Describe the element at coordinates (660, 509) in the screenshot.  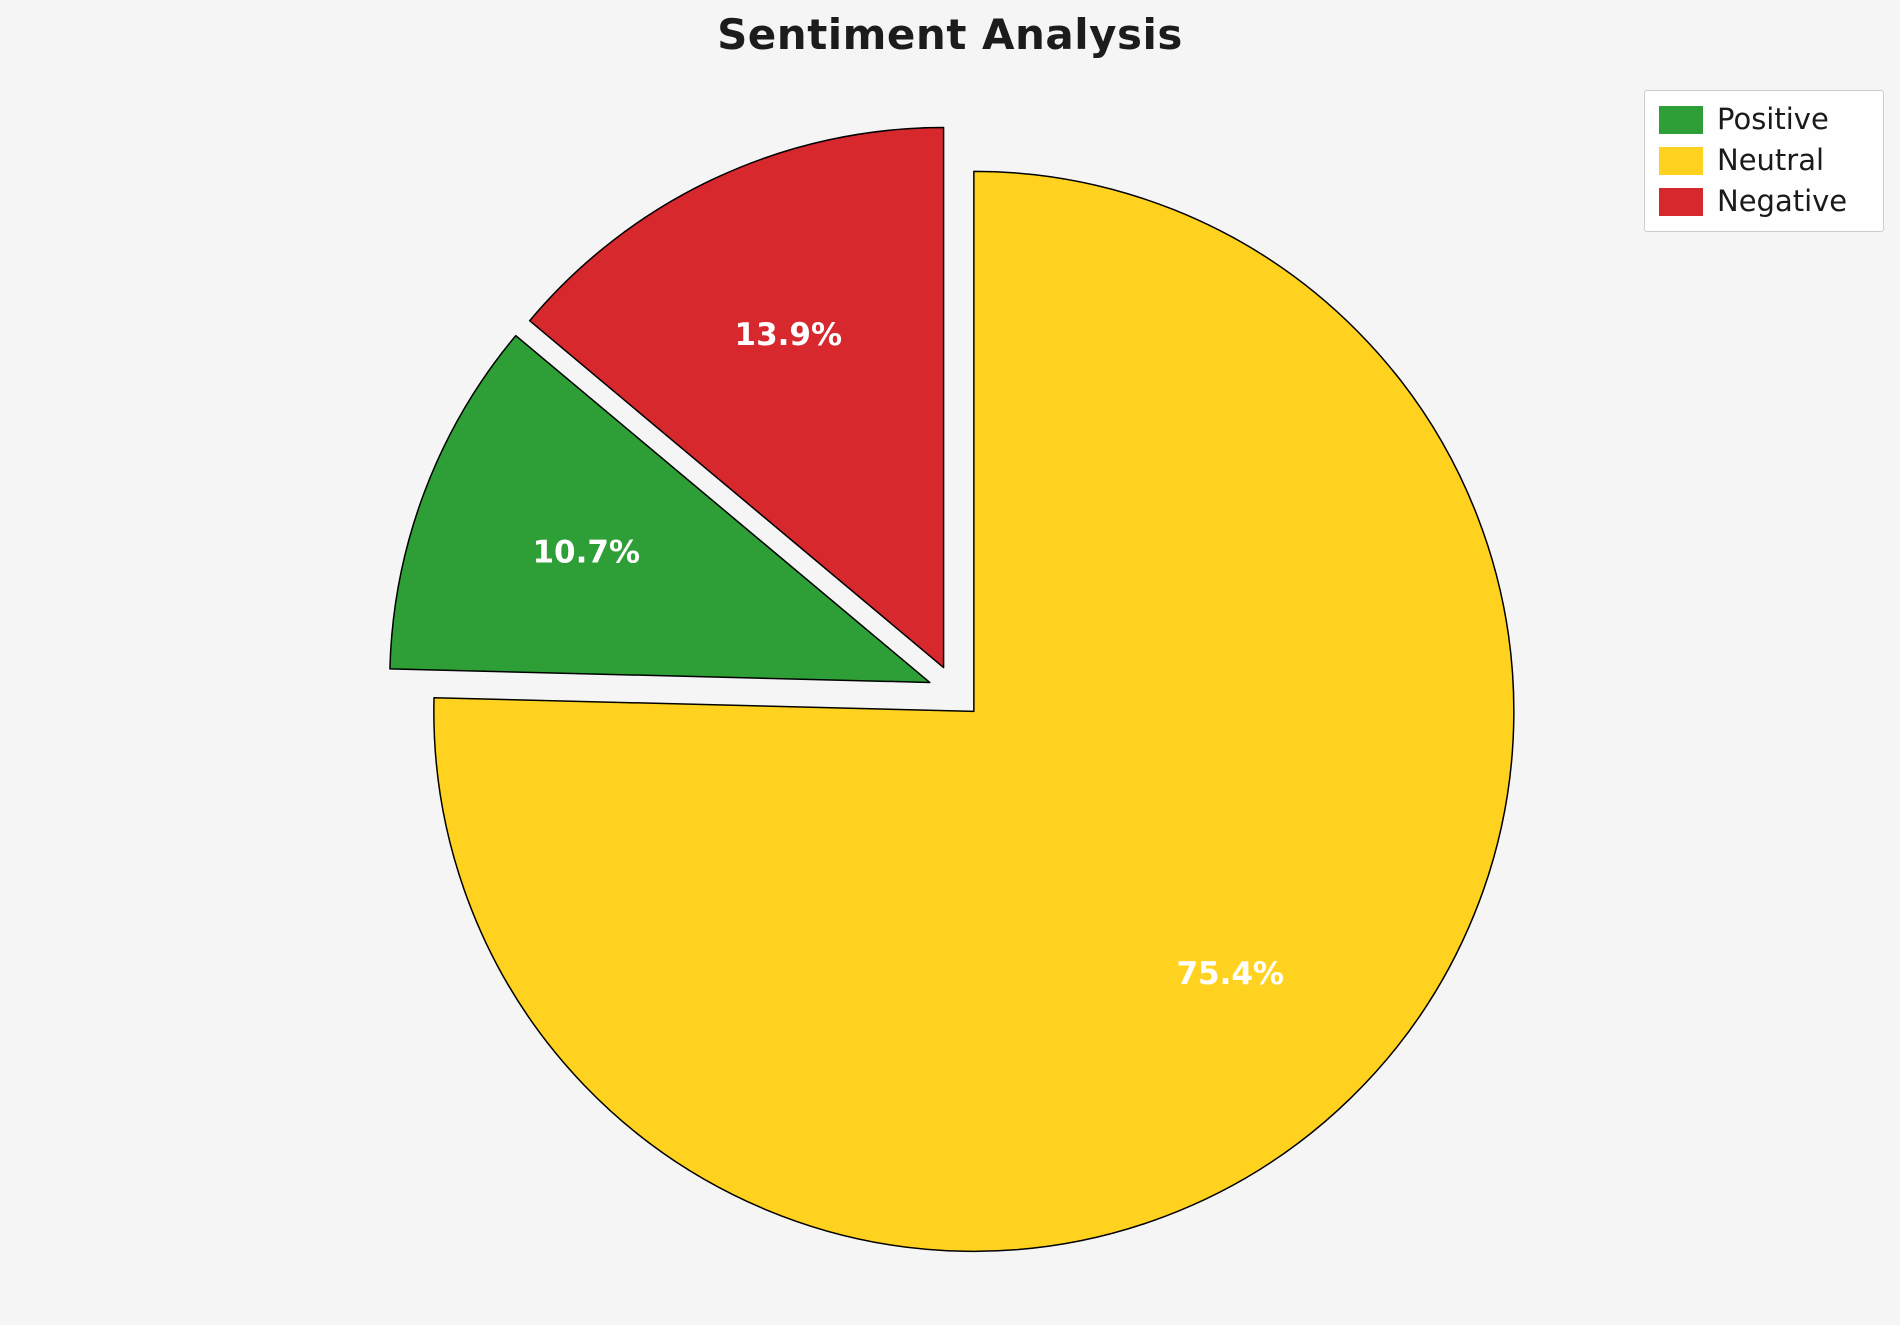
I see `pie-slice-positive` at that location.